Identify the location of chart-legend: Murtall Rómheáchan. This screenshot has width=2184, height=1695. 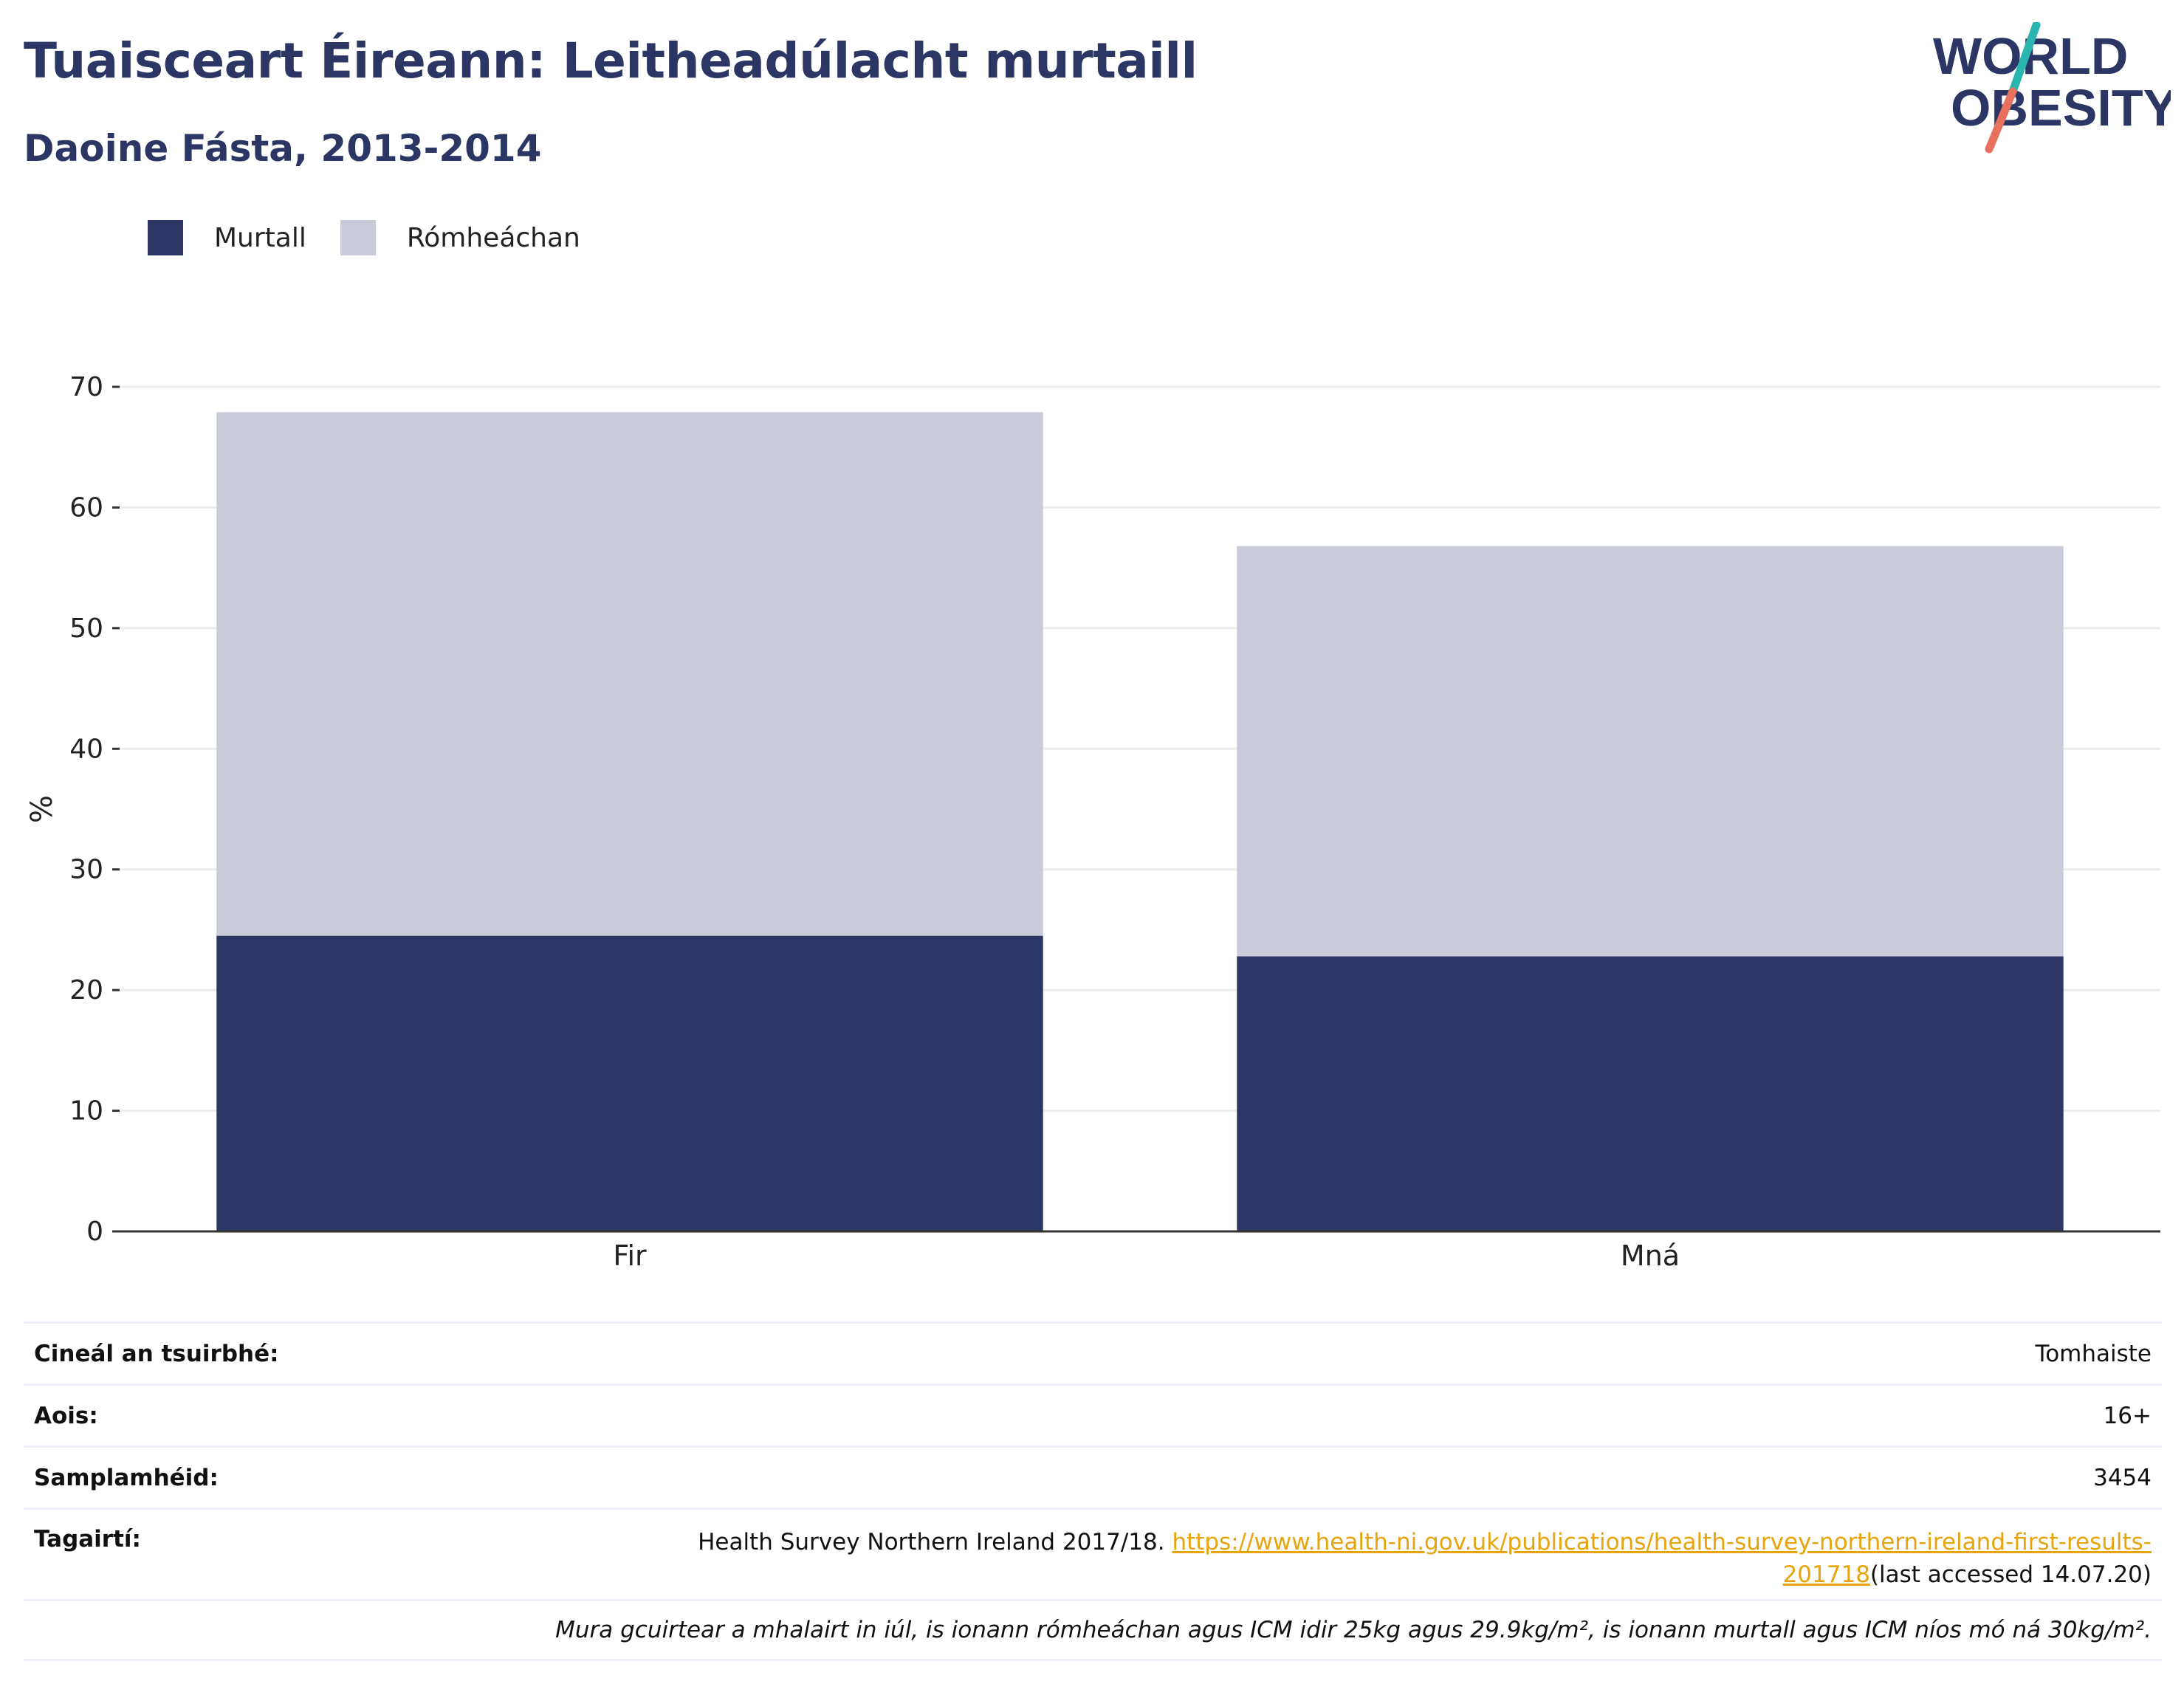
(381, 237).